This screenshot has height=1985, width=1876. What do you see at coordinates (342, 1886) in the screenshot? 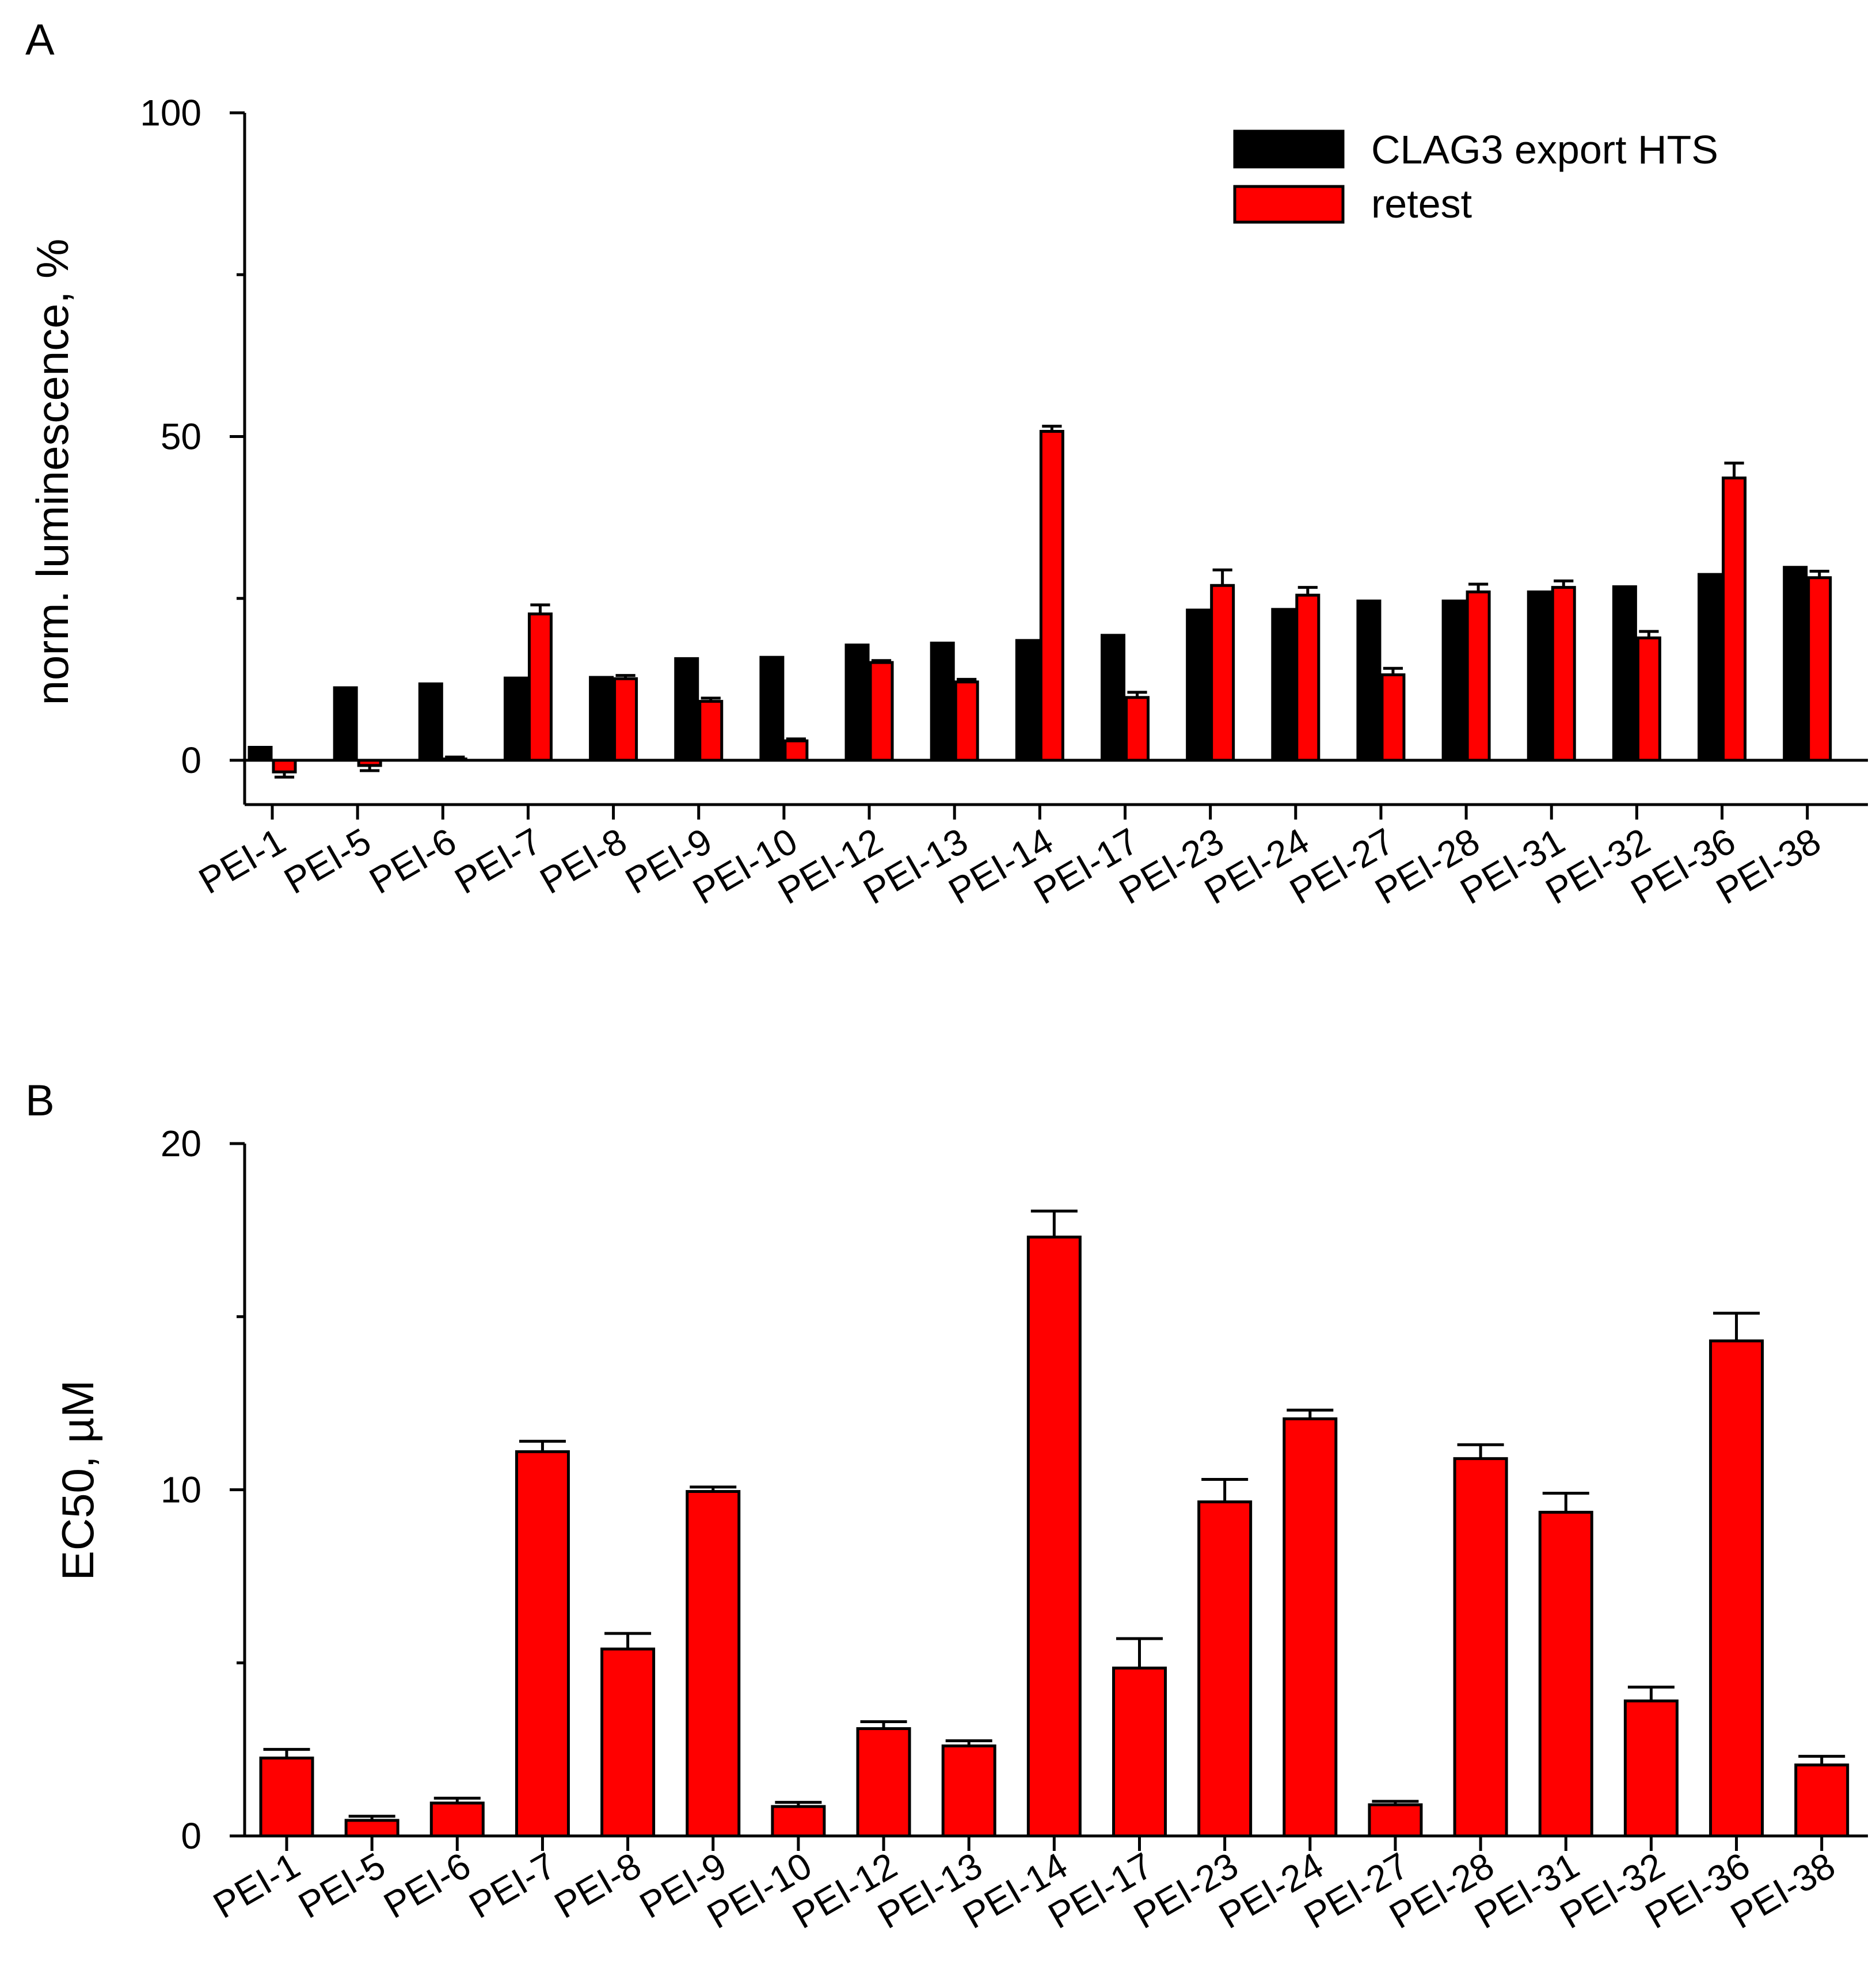
I see `b-category-label: PEI-5` at bounding box center [342, 1886].